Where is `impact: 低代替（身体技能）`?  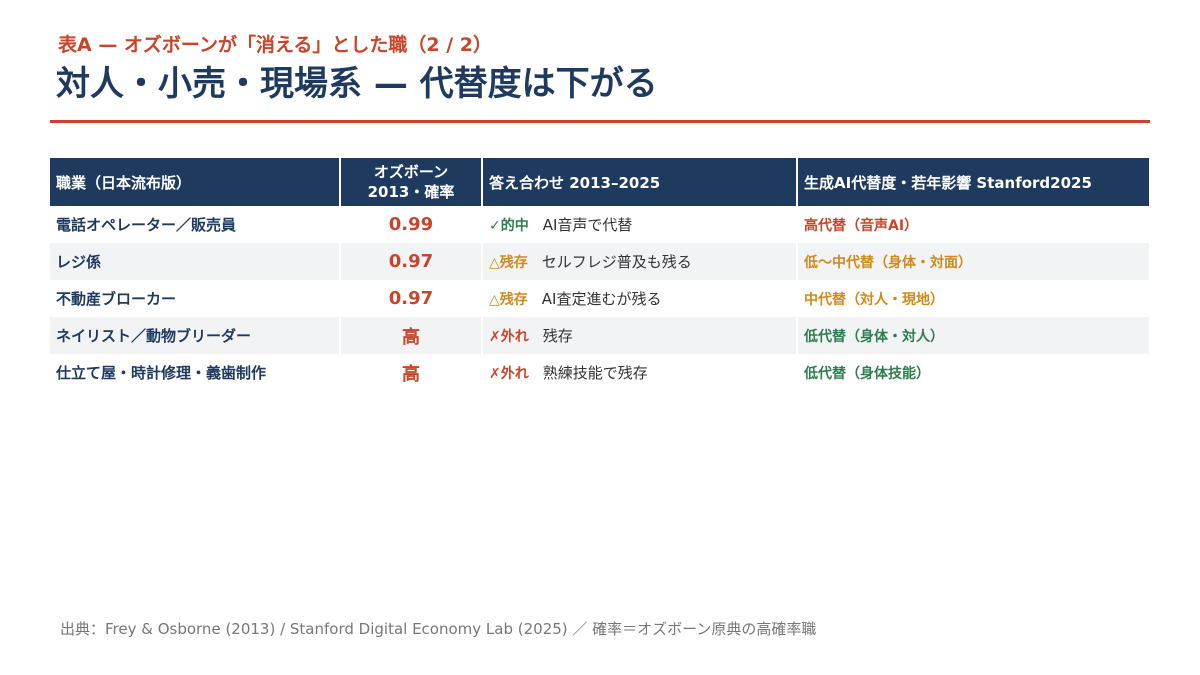
impact: 低代替（身体技能） is located at coordinates (974, 372).